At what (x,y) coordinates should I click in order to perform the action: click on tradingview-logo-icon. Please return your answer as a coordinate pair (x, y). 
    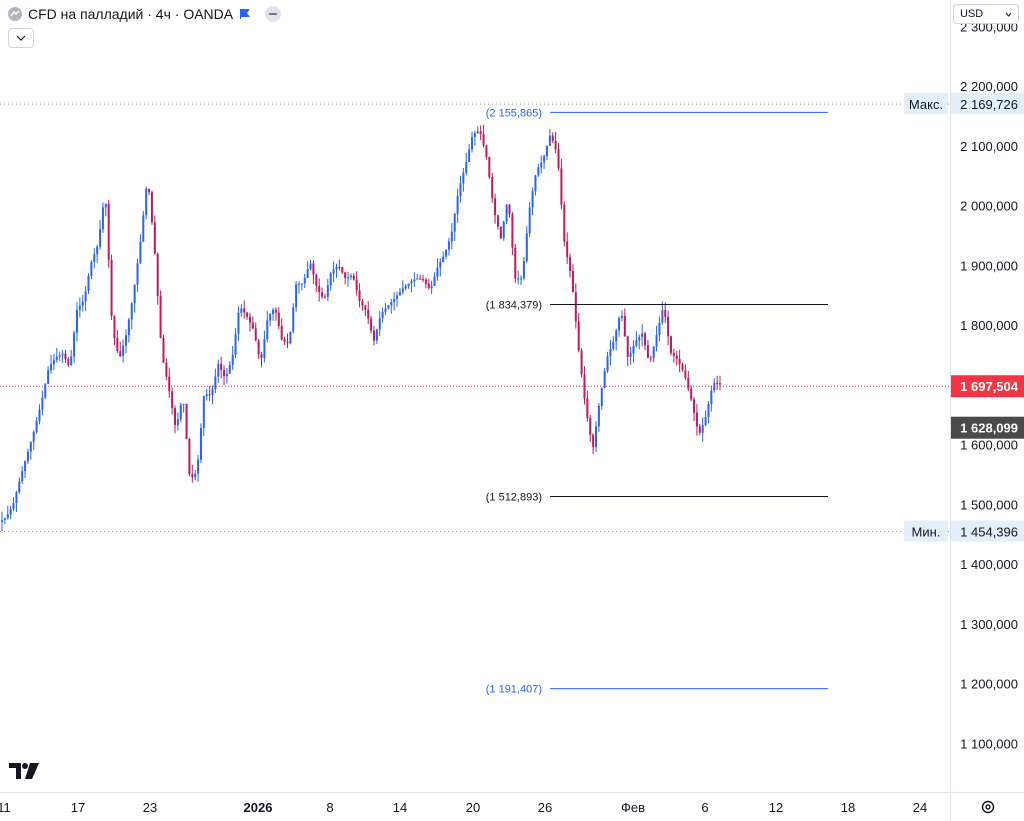
    Looking at the image, I should click on (24, 771).